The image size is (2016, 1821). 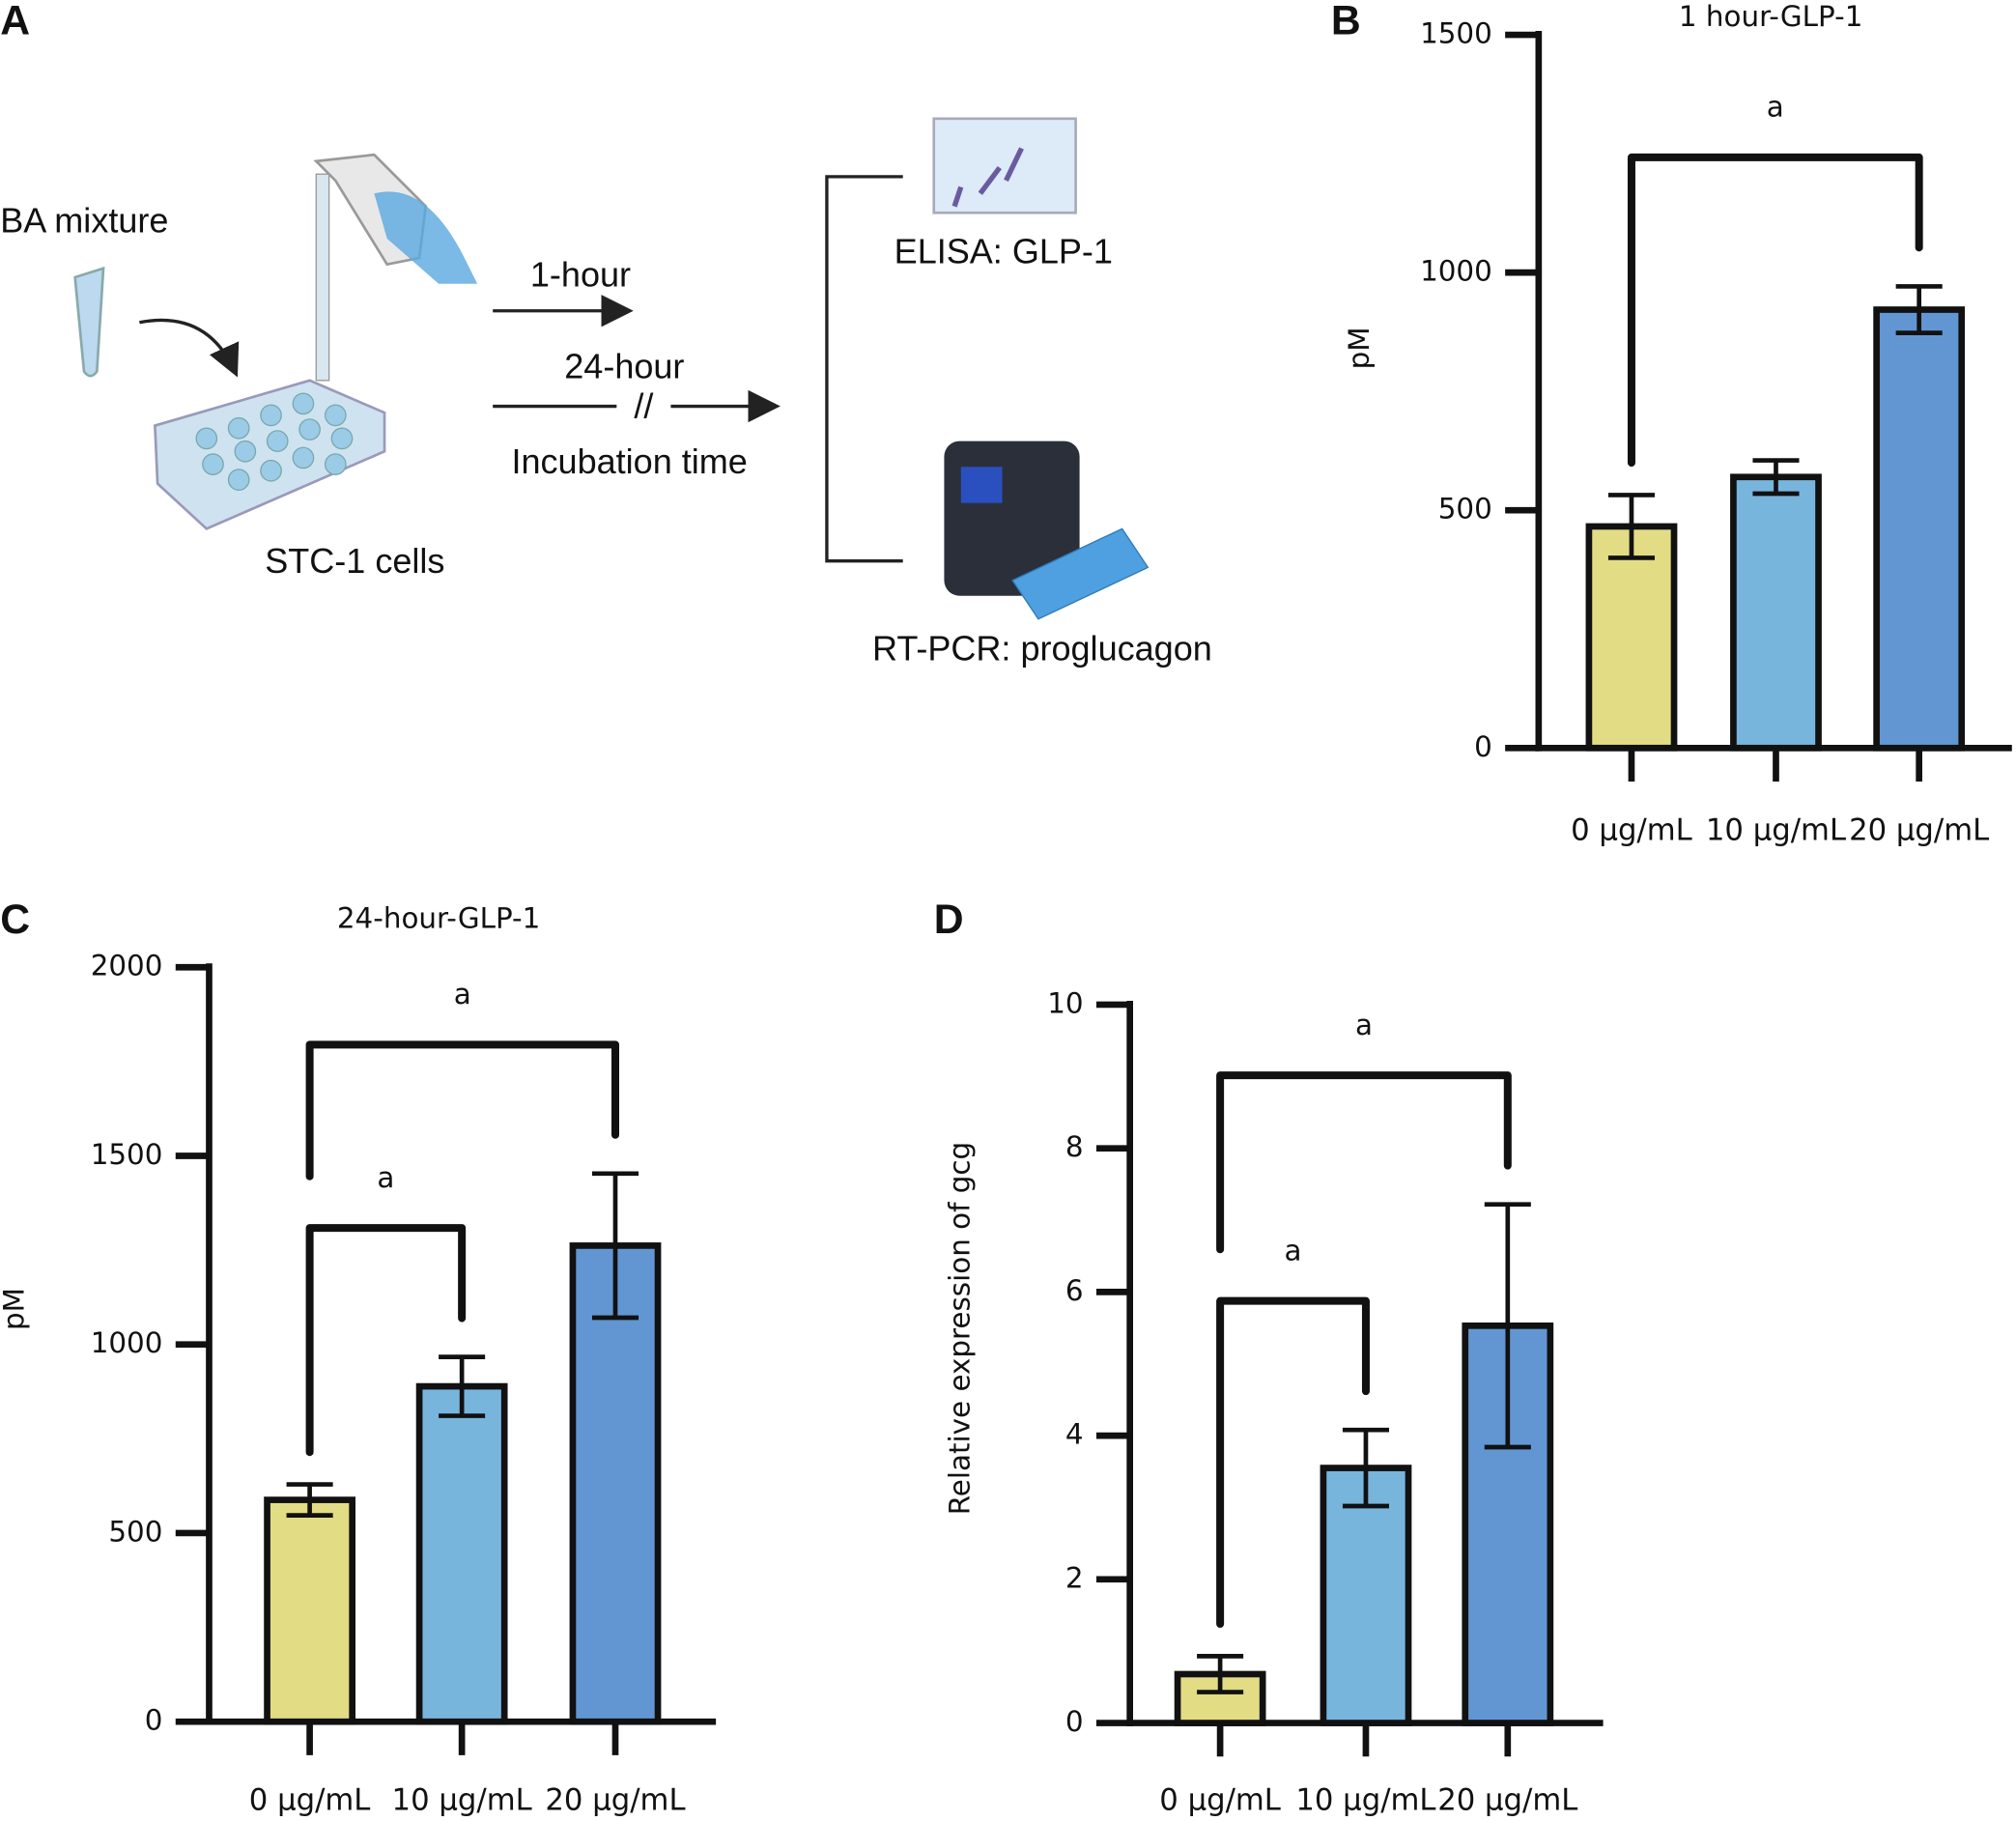 What do you see at coordinates (1074, 1434) in the screenshot?
I see `y-tick-label: 4` at bounding box center [1074, 1434].